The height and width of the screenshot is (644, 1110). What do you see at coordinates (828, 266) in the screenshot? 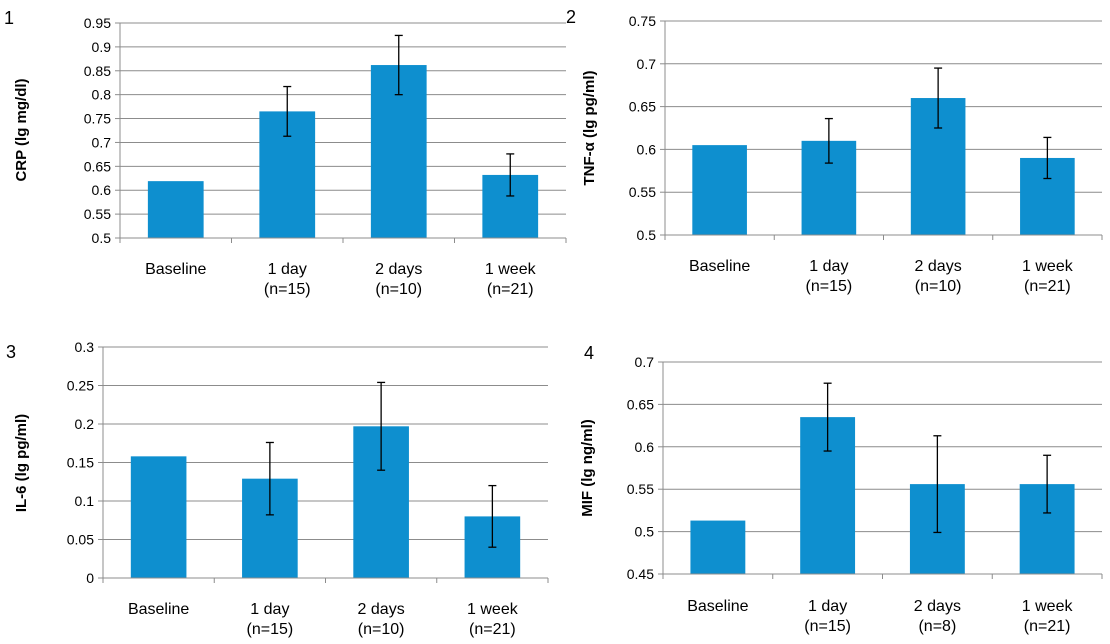
I see `chart-2-category-label: 1 day` at bounding box center [828, 266].